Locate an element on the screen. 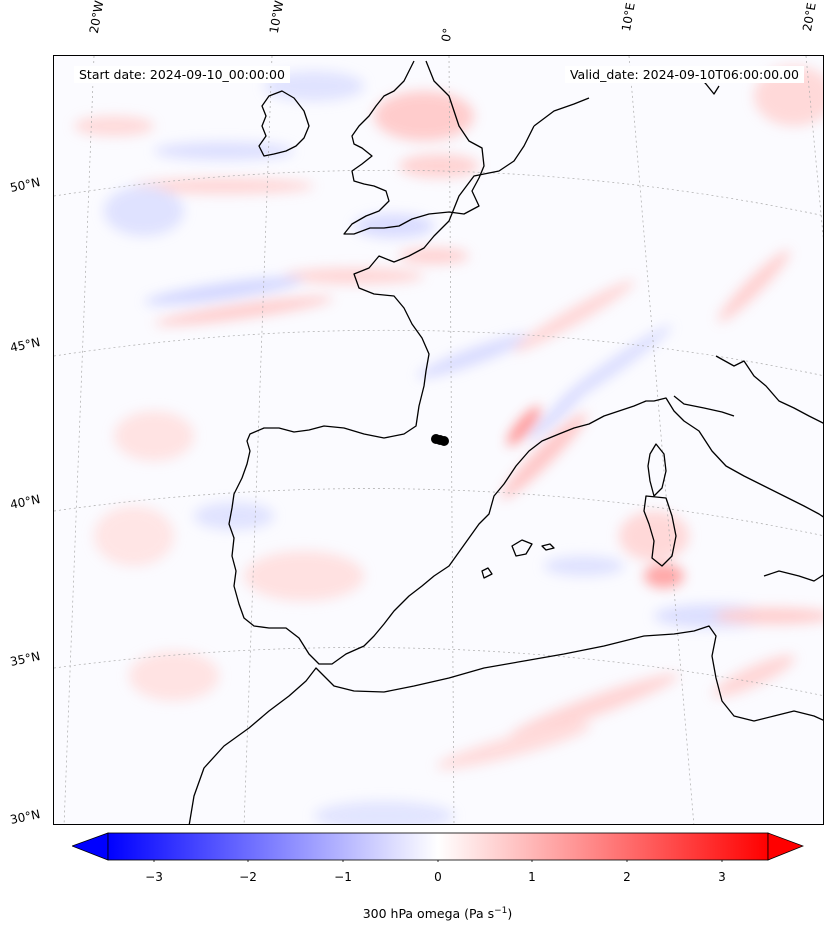  latitude-label: 50°N is located at coordinates (25, 185).